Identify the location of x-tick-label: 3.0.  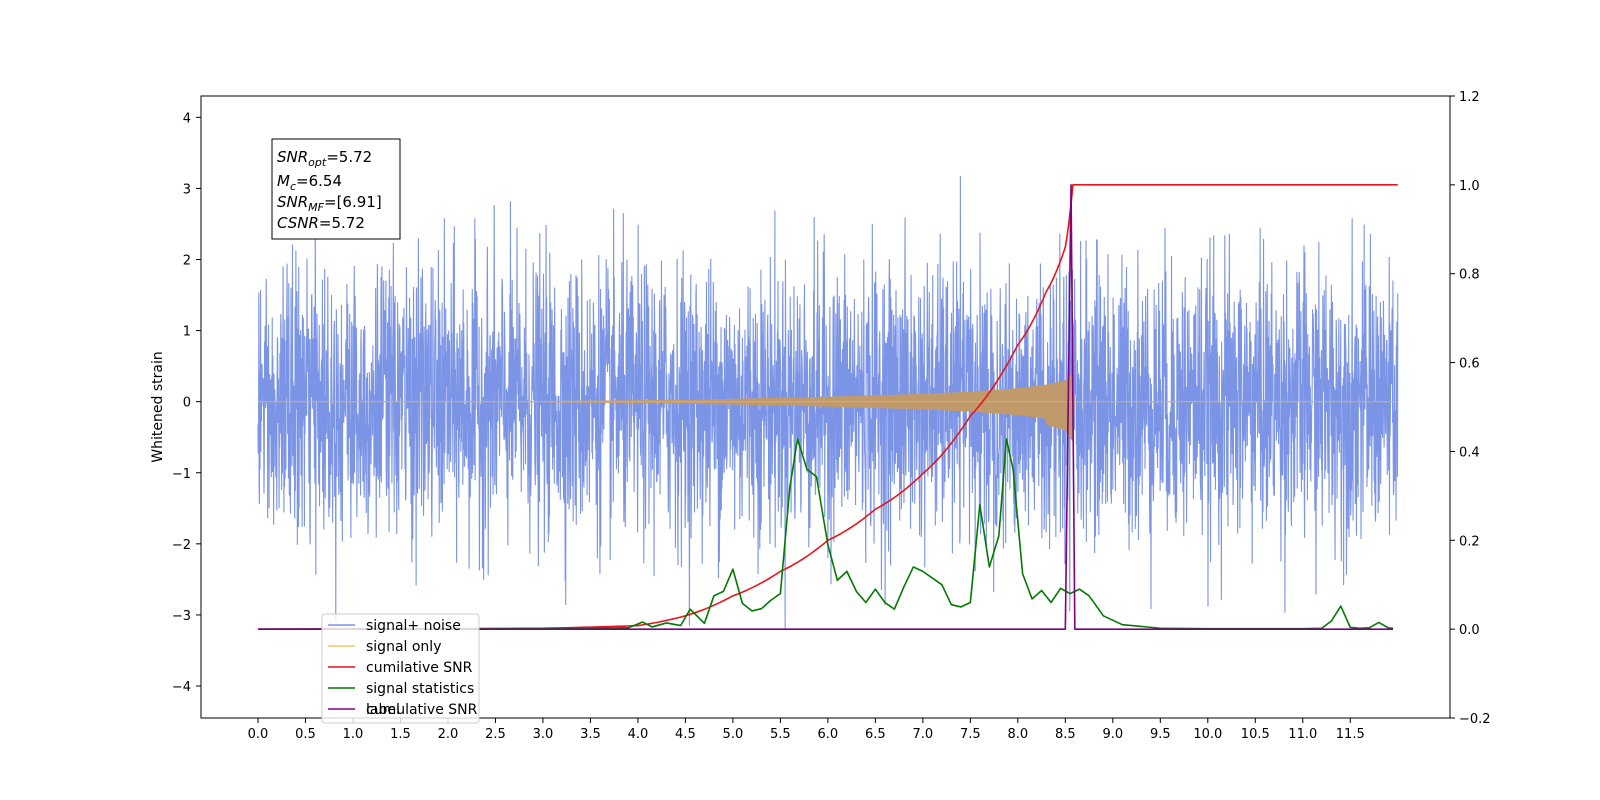
(543, 734).